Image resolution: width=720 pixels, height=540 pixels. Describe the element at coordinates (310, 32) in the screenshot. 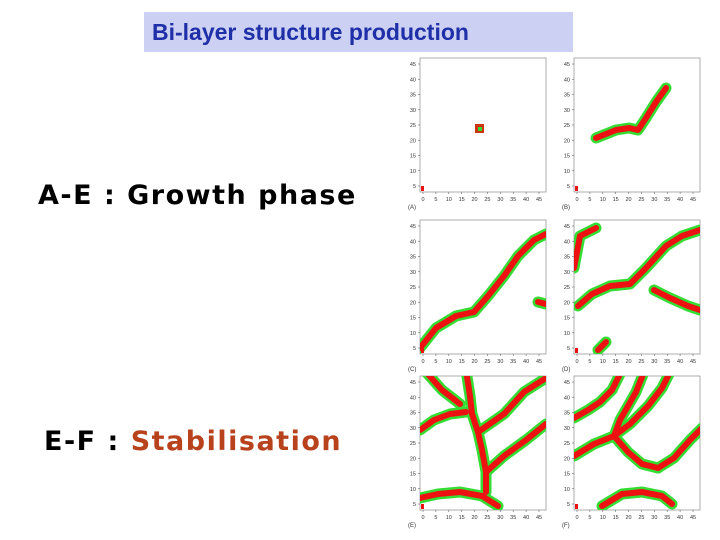

I see `slide-title: Bi-layer structure production` at that location.